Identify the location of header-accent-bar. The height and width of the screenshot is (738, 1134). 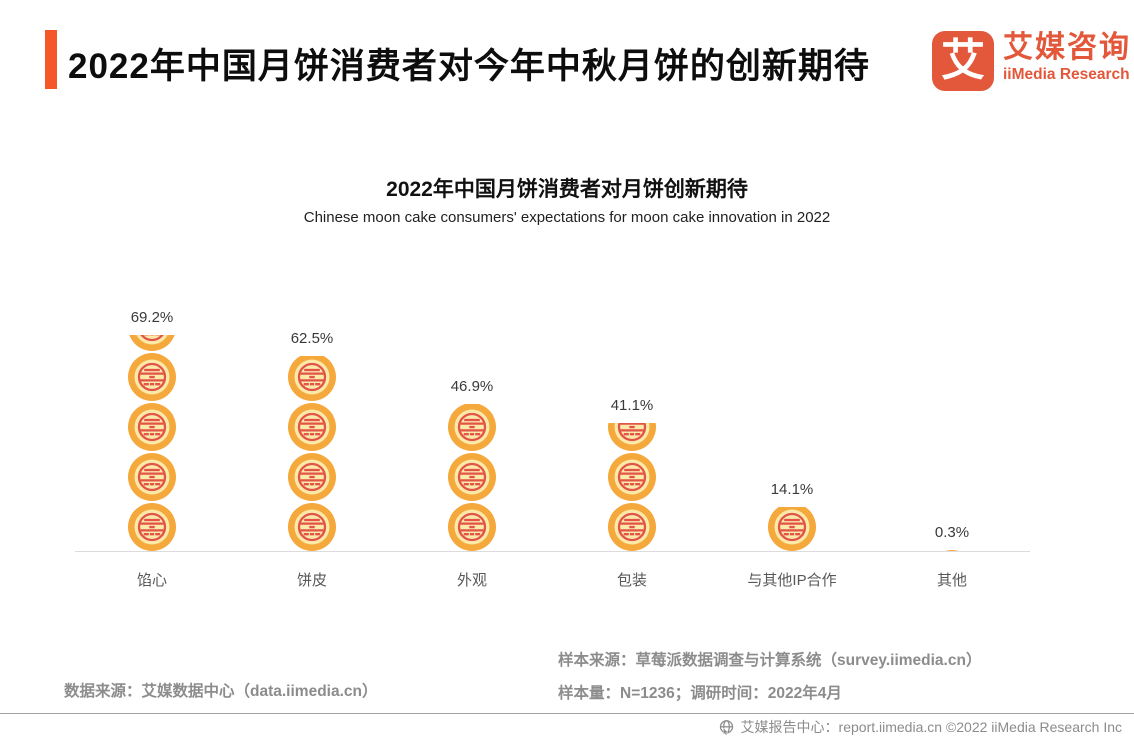
(51, 59).